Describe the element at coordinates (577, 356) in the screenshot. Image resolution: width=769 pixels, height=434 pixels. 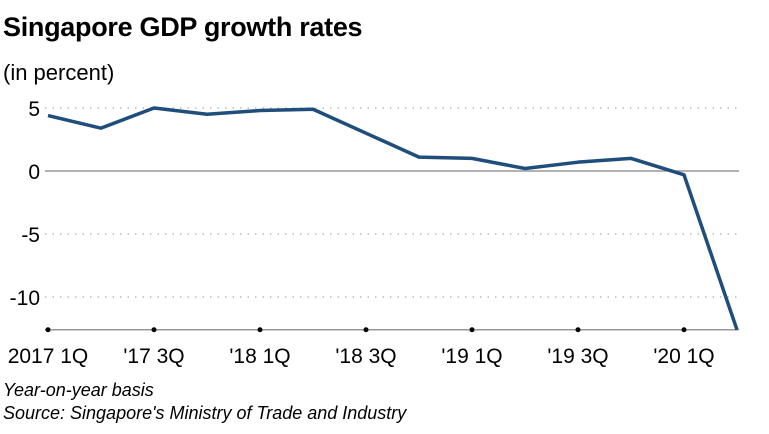
I see `x-tick-label: '19 3Q` at that location.